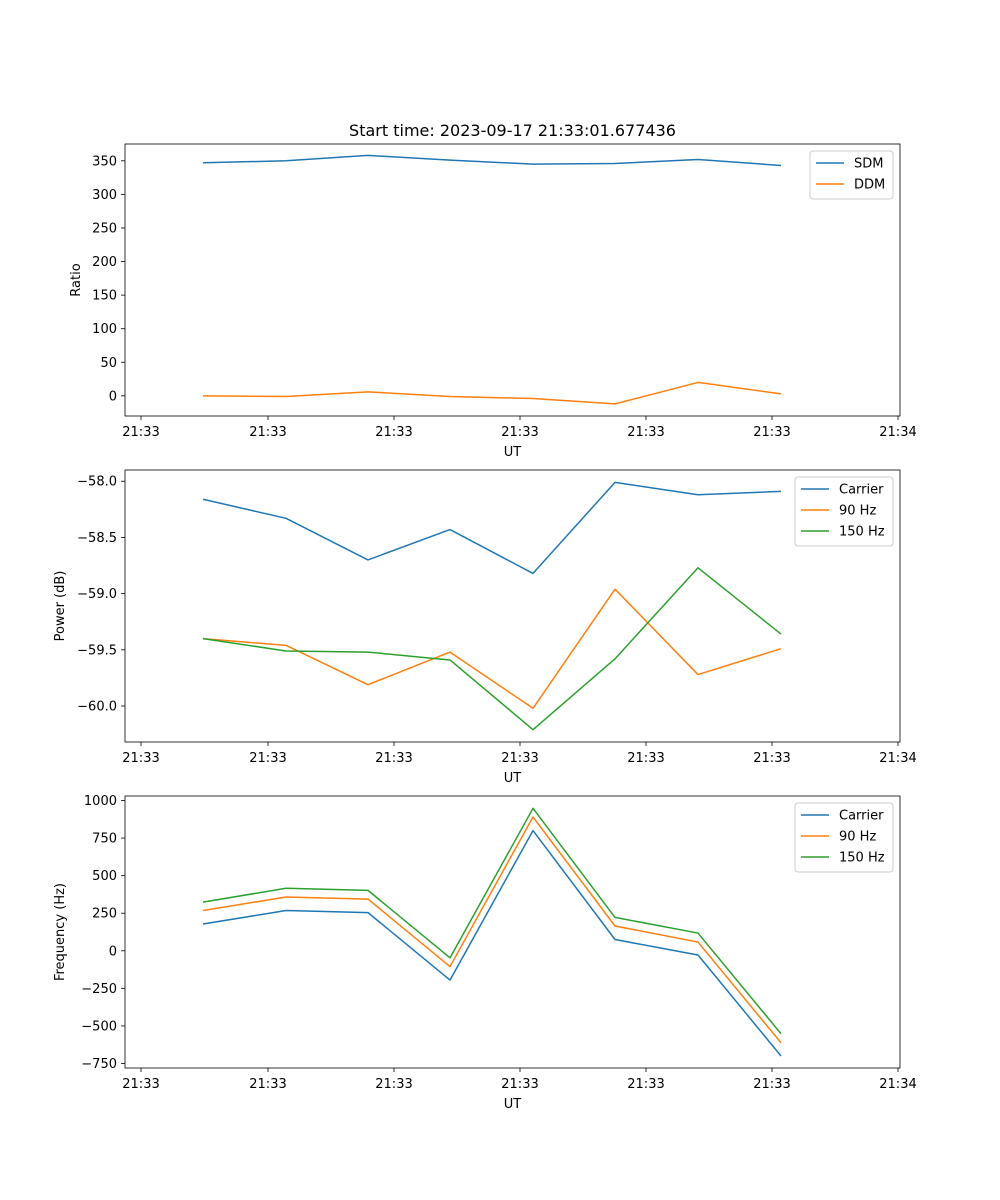 The width and height of the screenshot is (1000, 1200). I want to click on y-axis-label: Frequency (Hz), so click(60, 932).